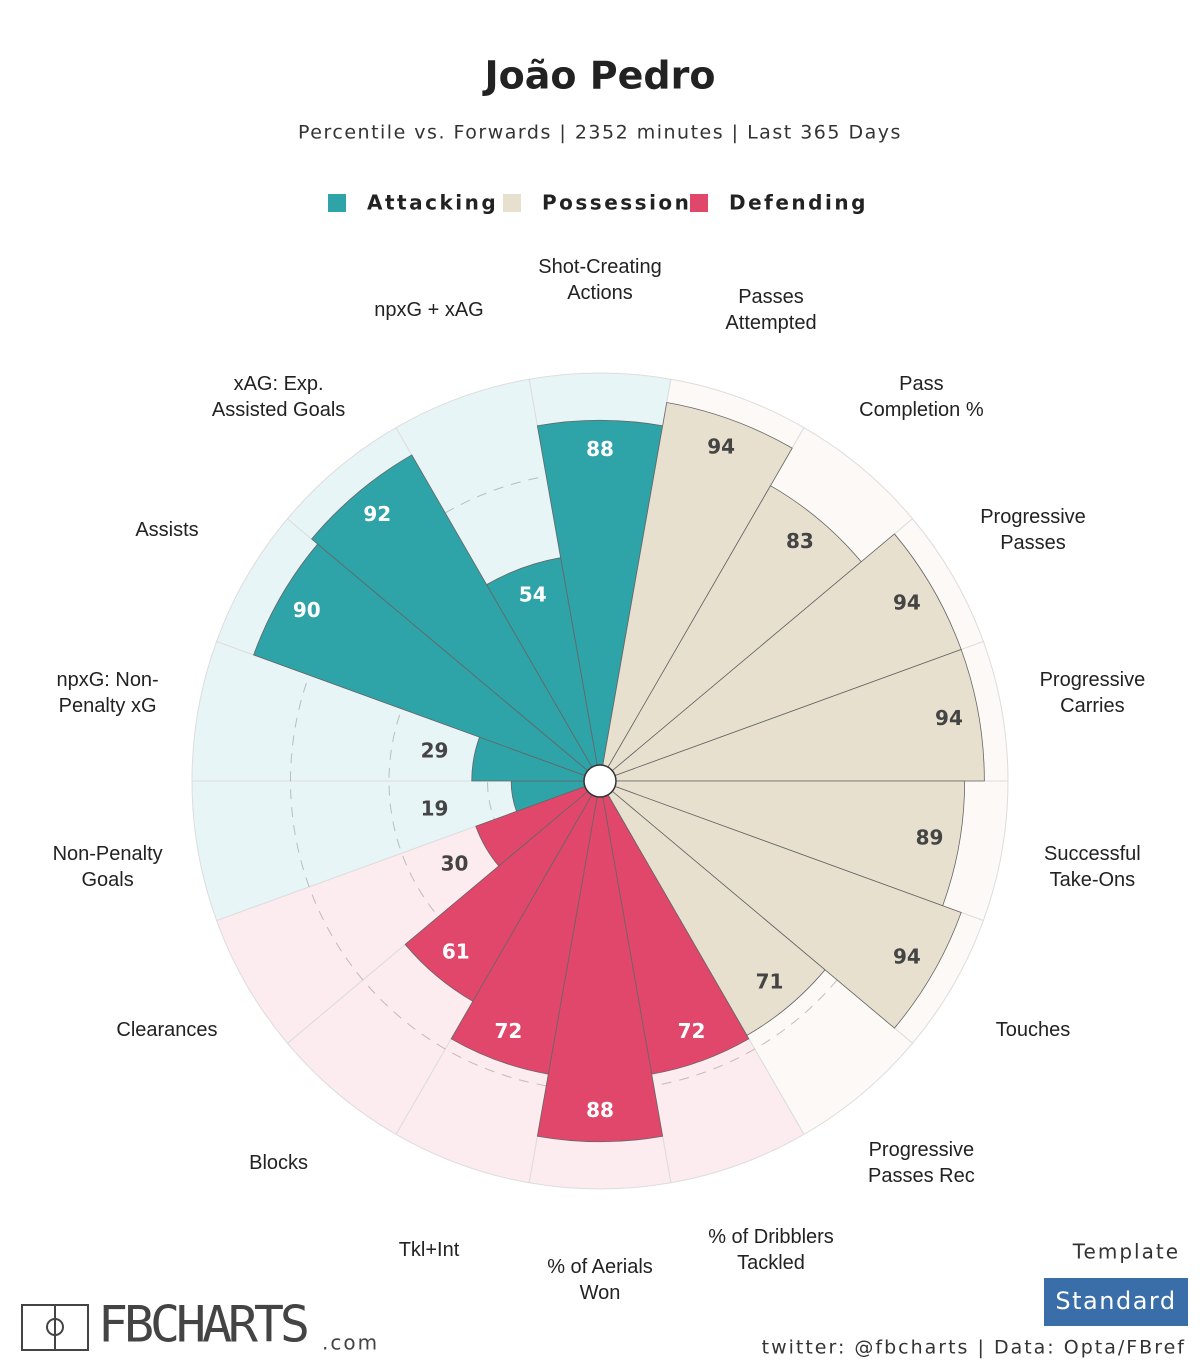 This screenshot has width=1200, height=1371. What do you see at coordinates (350, 1343) in the screenshot?
I see `logo-suffix: .com` at bounding box center [350, 1343].